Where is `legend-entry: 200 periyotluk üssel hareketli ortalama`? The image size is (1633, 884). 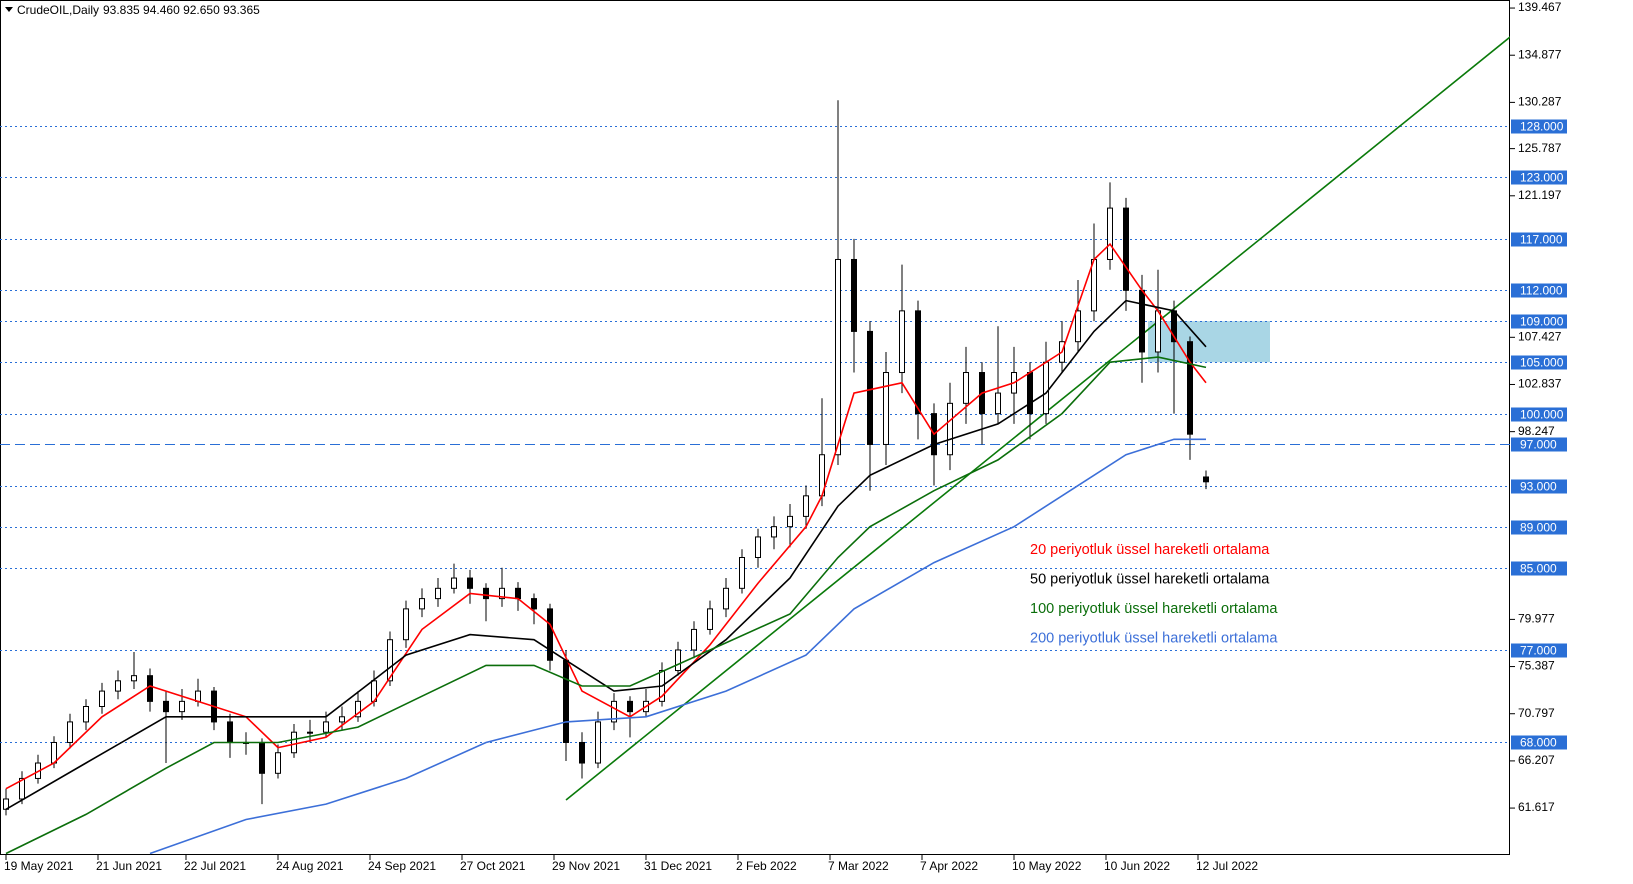
legend-entry: 200 periyotluk üssel hareketli ortalama is located at coordinates (1154, 638).